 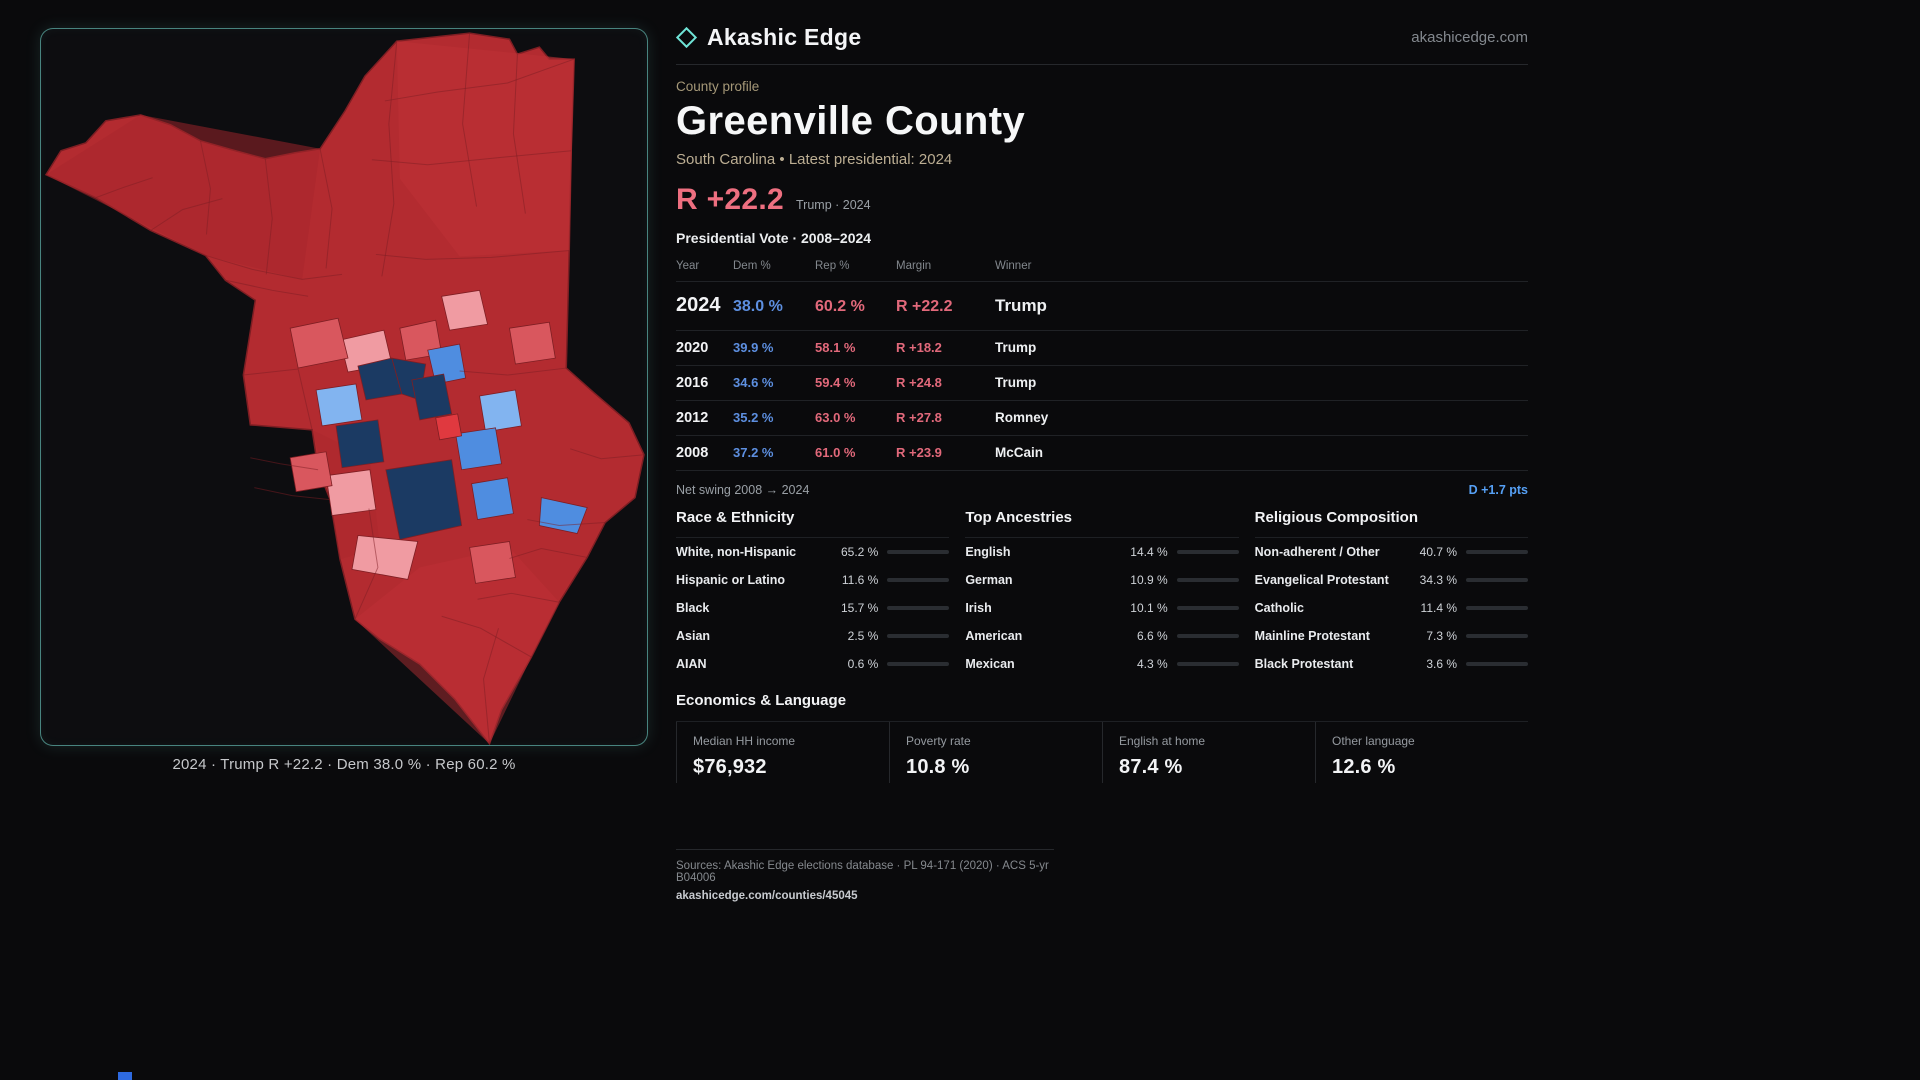 I want to click on ancestries-title: Top Ancestries, so click(x=1102, y=523).